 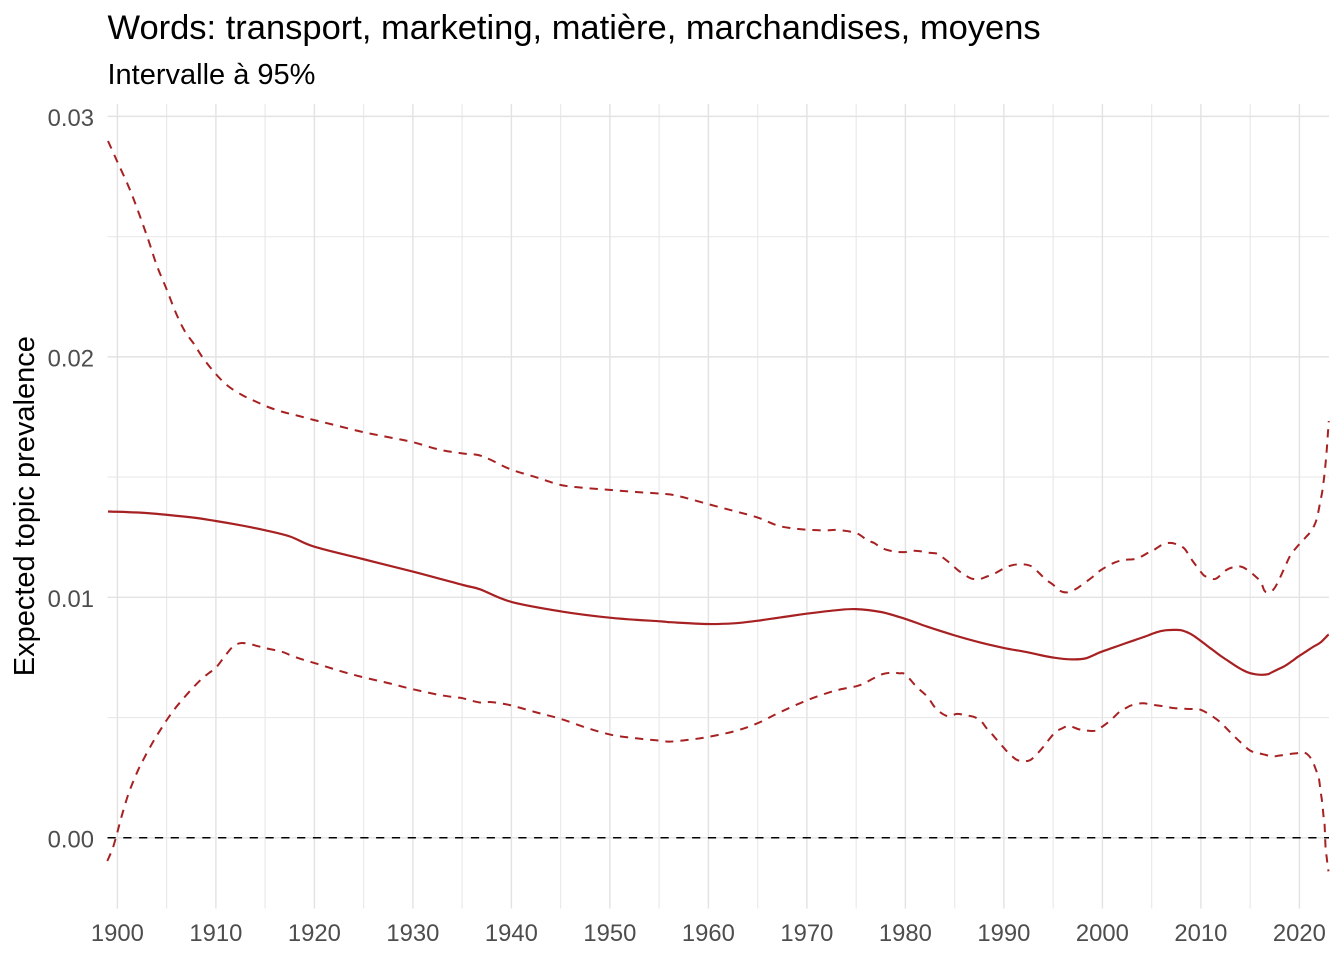 I want to click on svg-text: 1900, so click(x=117, y=933).